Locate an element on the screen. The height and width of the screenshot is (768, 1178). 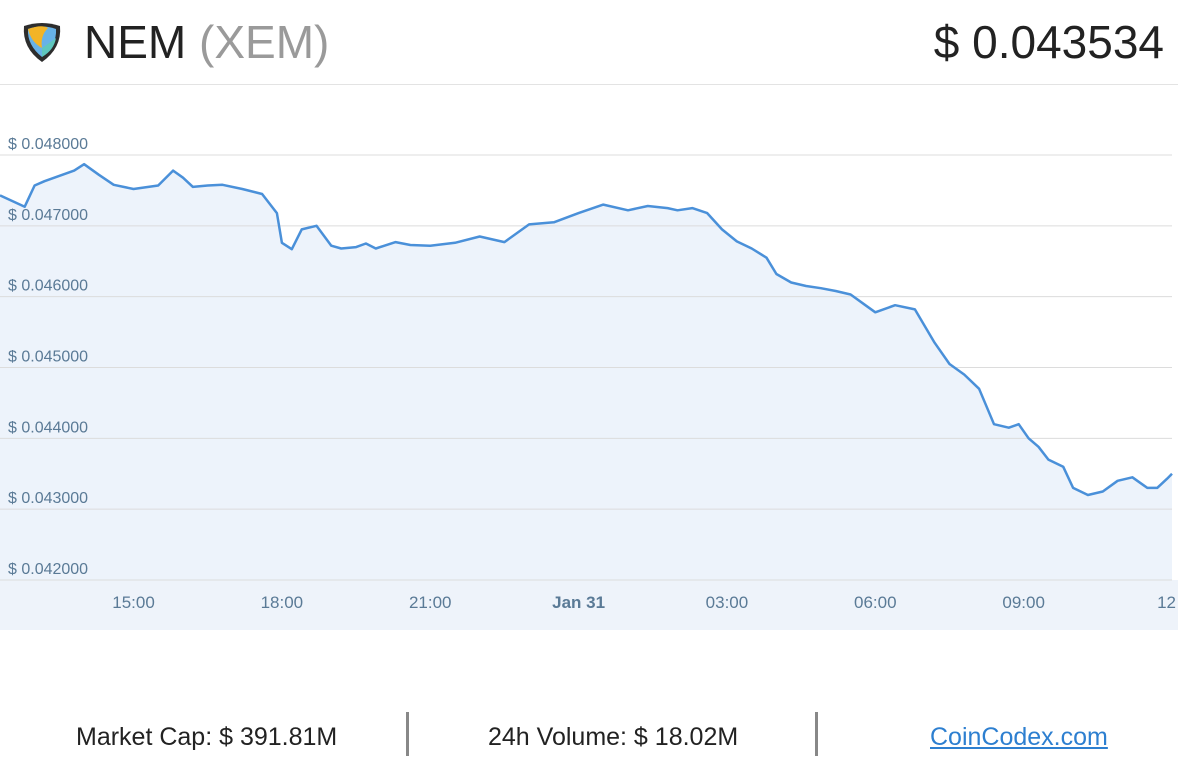
x-axis-band is located at coordinates (589, 605).